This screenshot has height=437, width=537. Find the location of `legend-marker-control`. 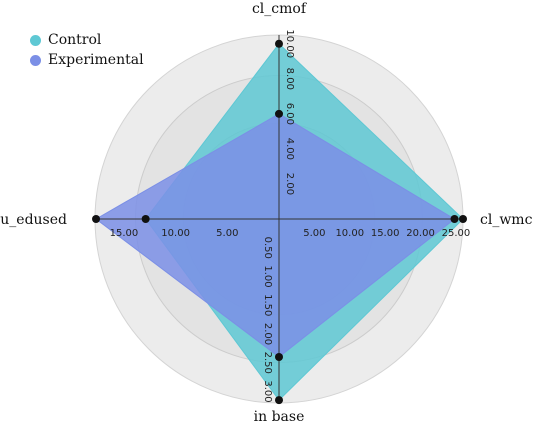

legend-marker-control is located at coordinates (35, 40).